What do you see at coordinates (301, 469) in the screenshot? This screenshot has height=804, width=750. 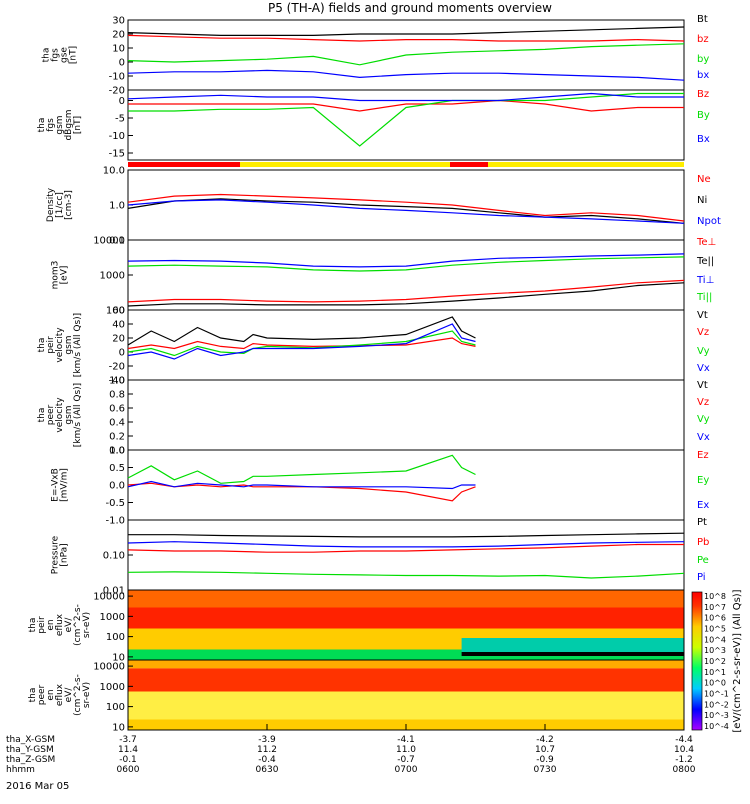 I see `series-line-Ey` at bounding box center [301, 469].